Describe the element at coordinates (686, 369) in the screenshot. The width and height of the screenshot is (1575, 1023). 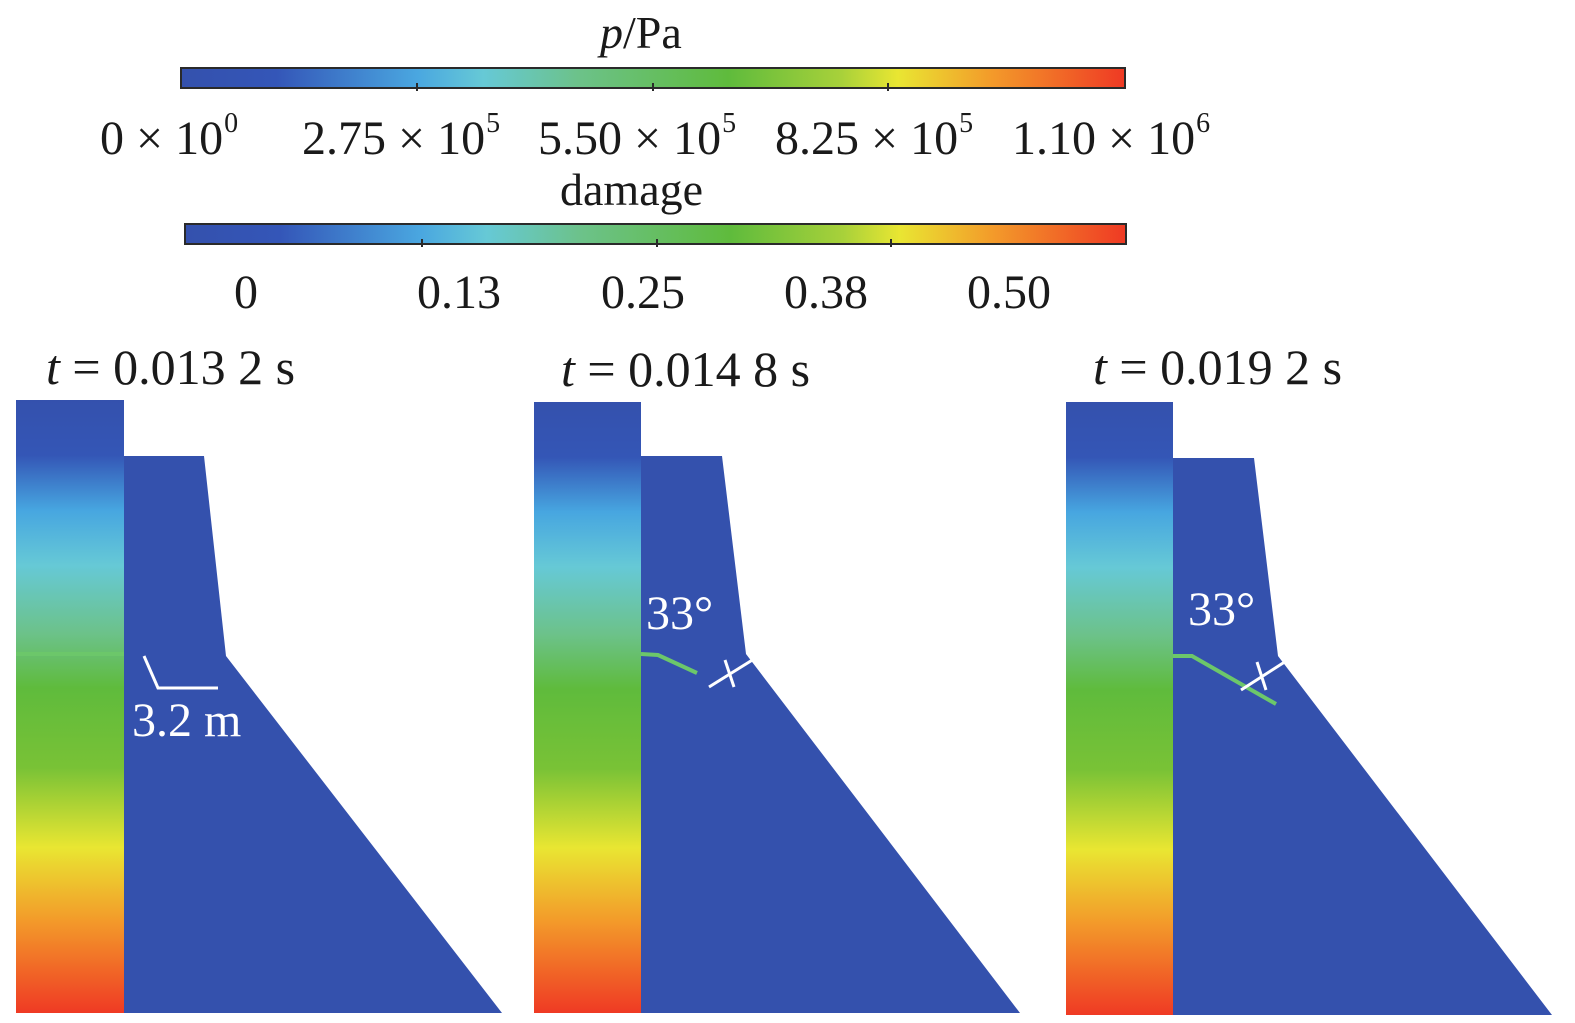
I see `panel-2-time-label: t = 0.014 8 s` at that location.